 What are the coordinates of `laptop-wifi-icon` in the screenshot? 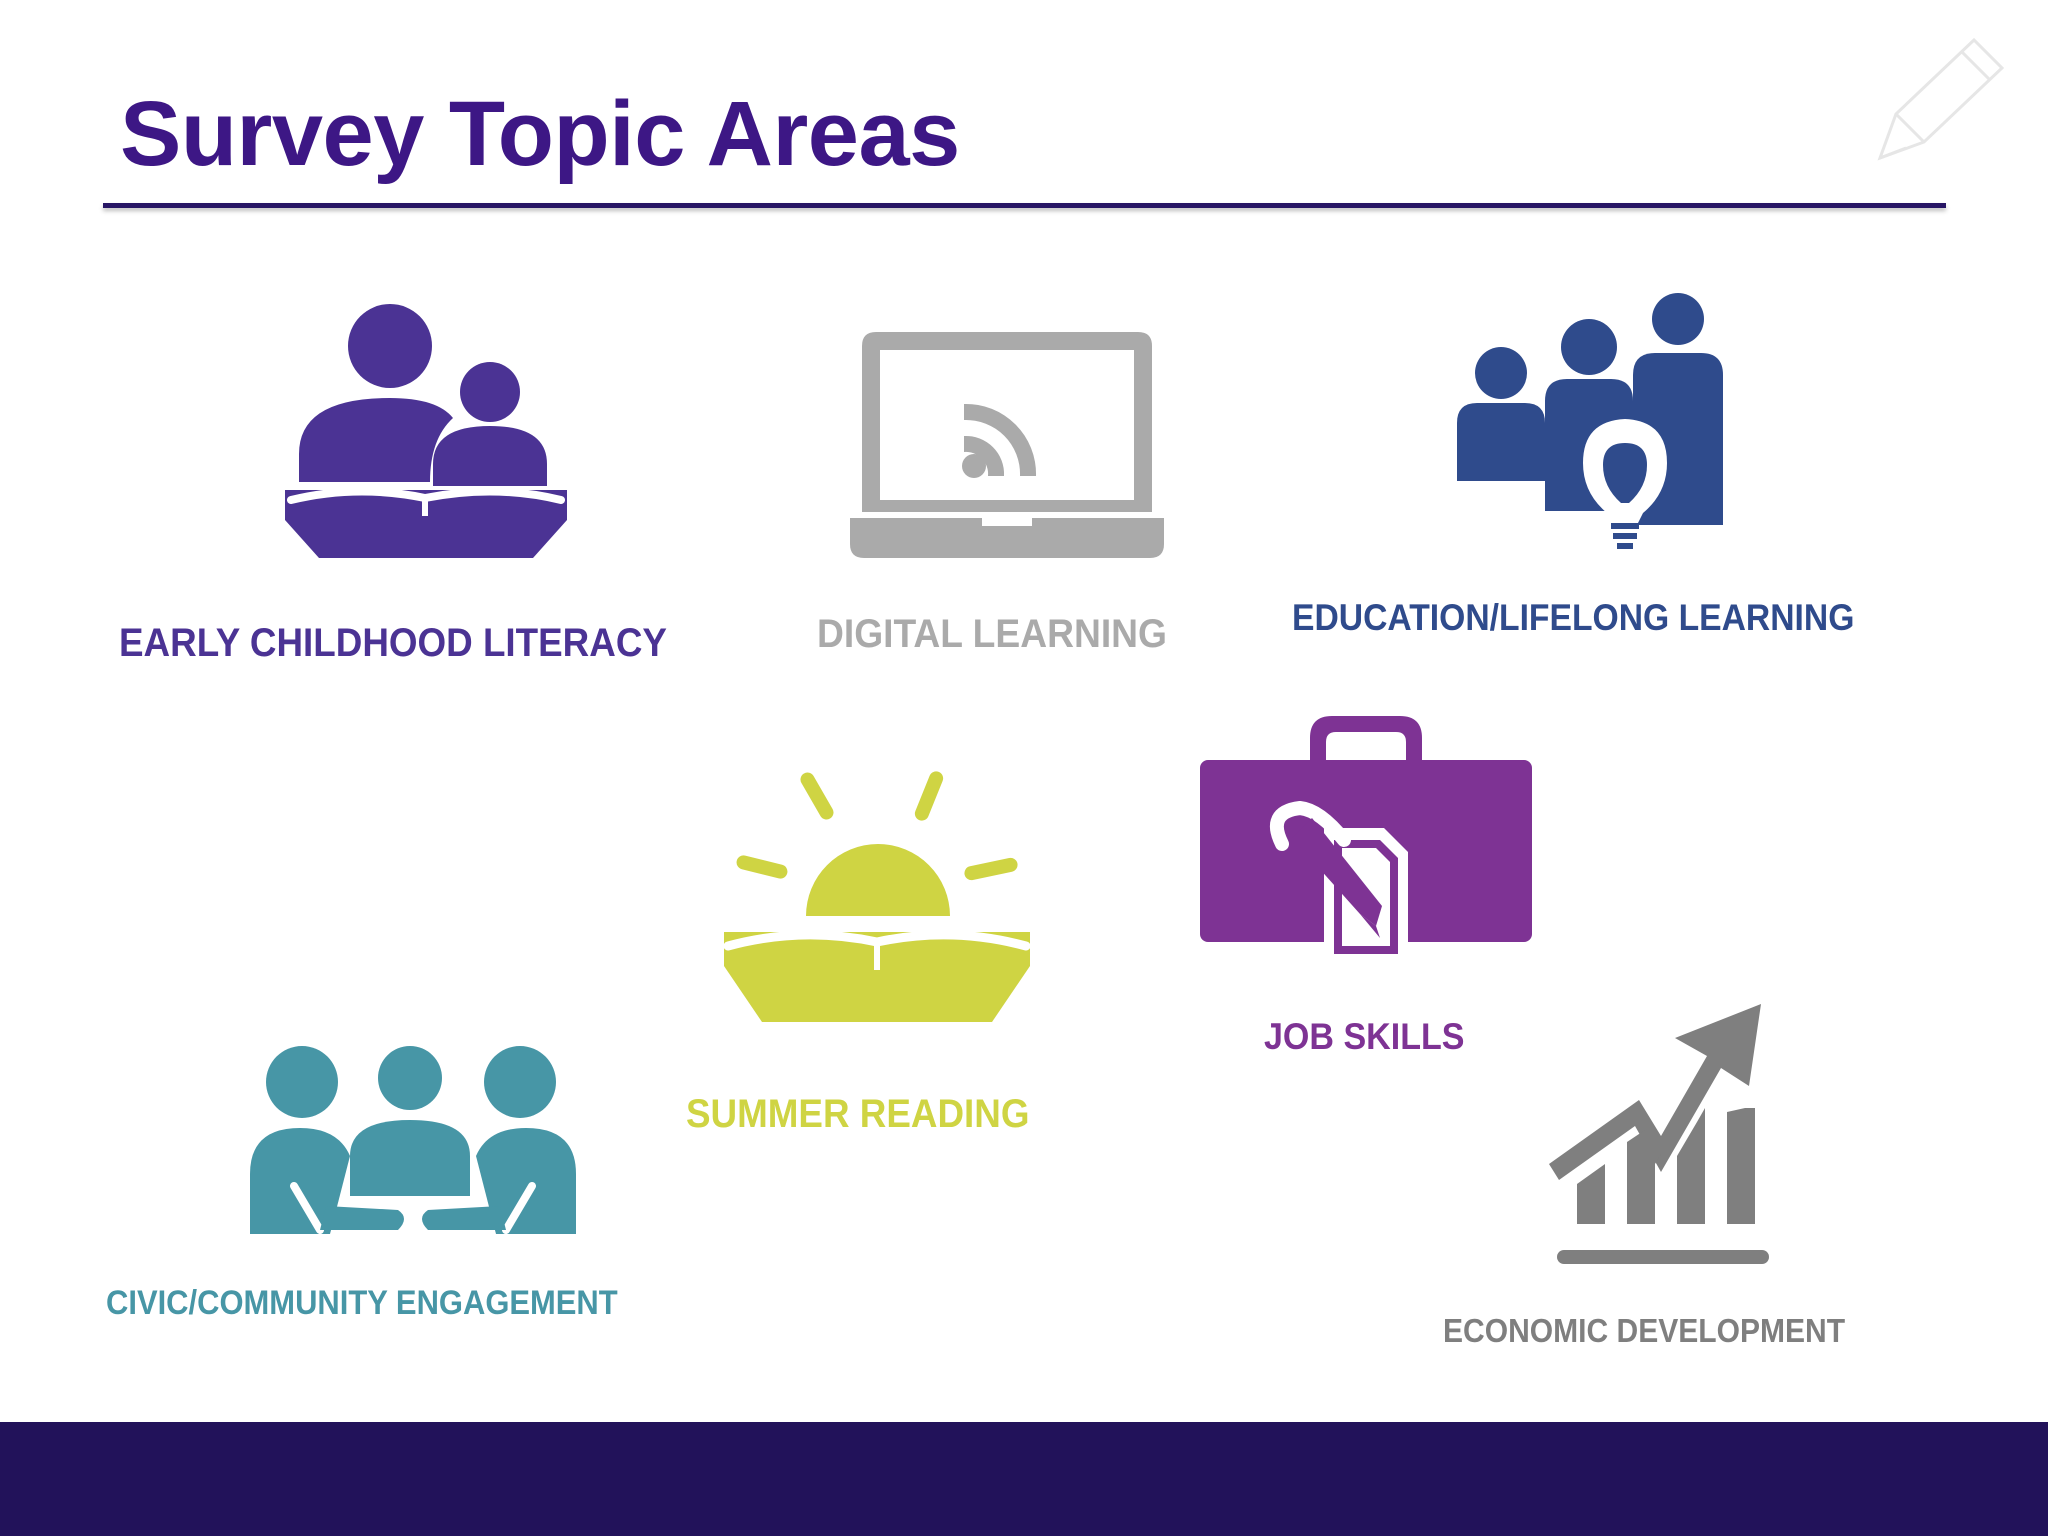 It's located at (1007, 445).